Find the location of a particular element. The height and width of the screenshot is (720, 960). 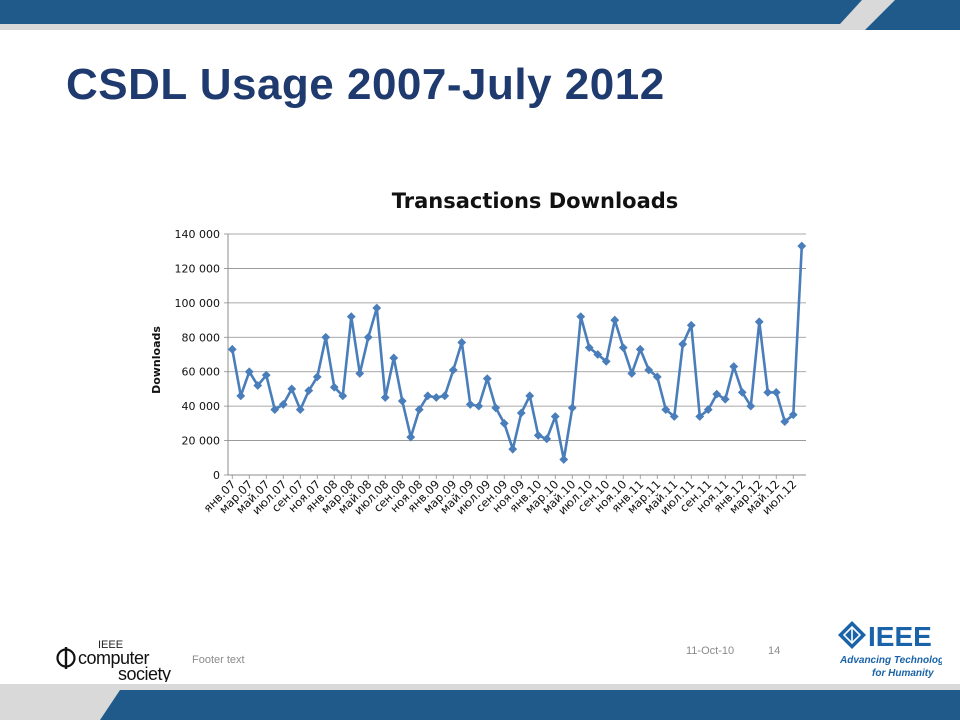

ieee-tagline-line2: for Humanity is located at coordinates (903, 673).